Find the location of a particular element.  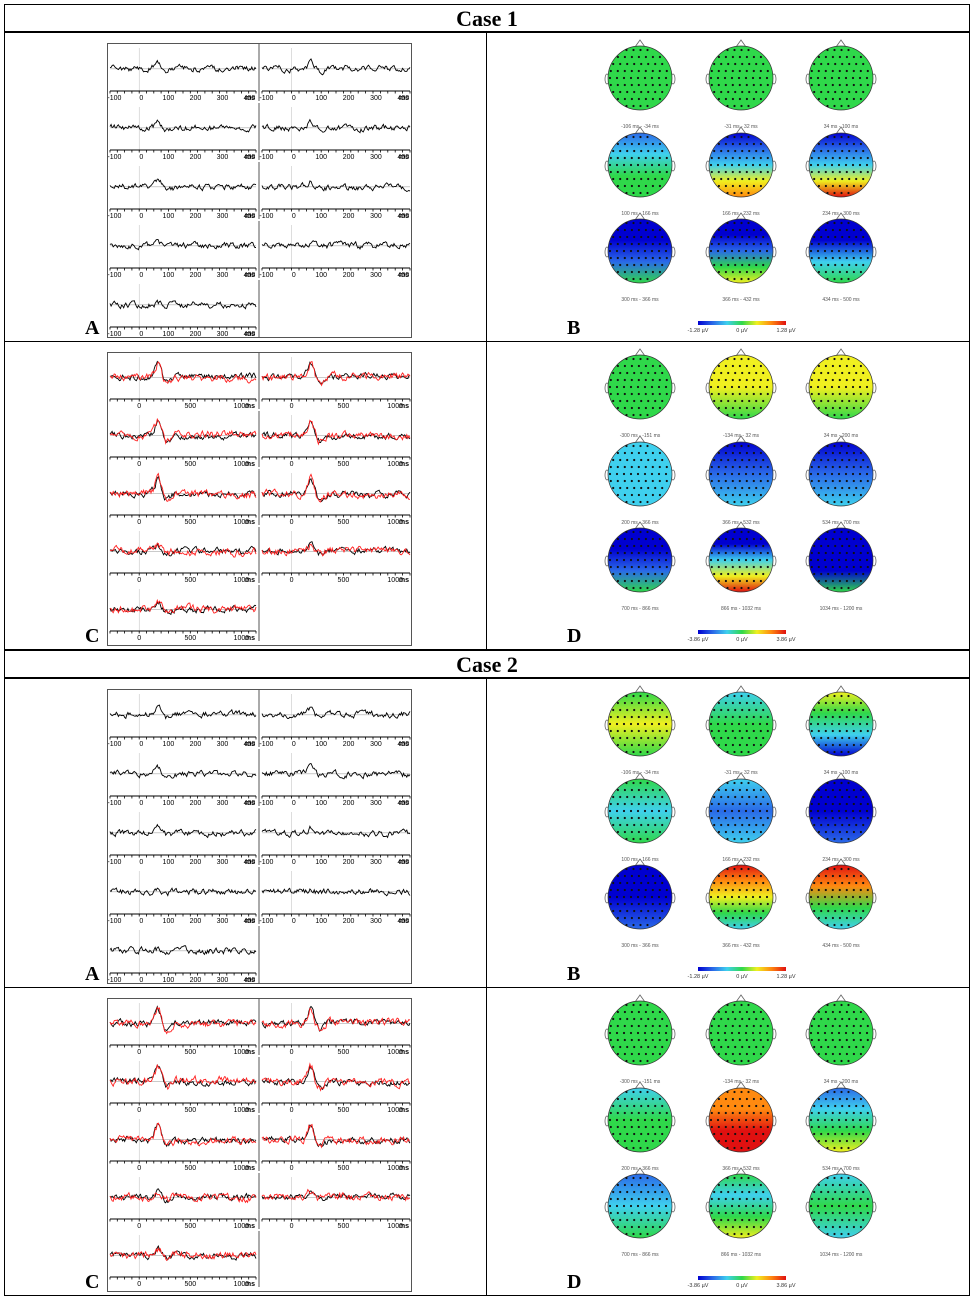

topographic-map: 34 ms - 100 ms is located at coordinates (841, 730).